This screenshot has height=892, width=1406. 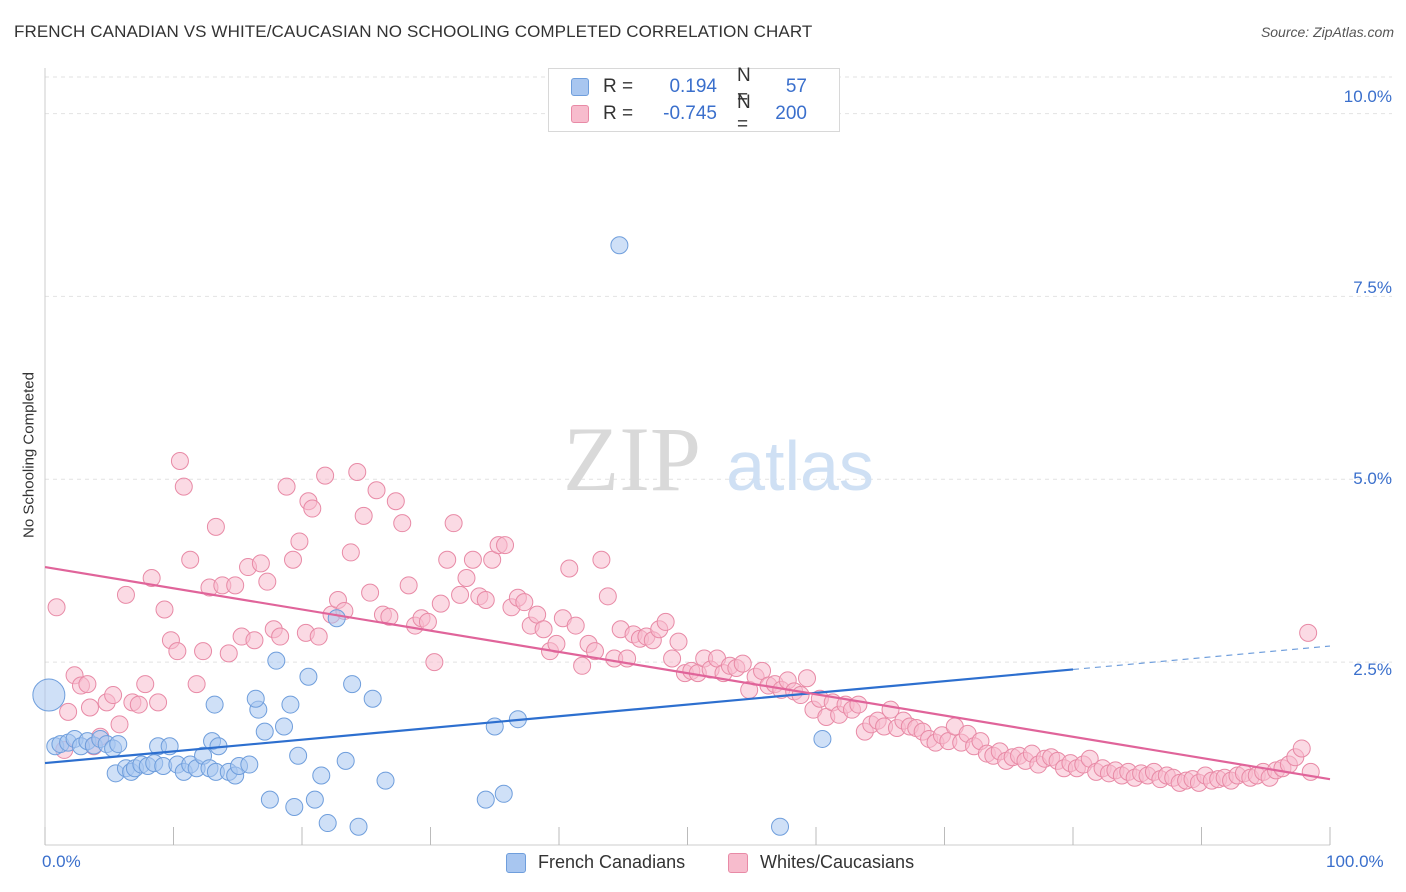 What do you see at coordinates (1355, 861) in the screenshot?
I see `x-tick-max: 100.0%` at bounding box center [1355, 861].